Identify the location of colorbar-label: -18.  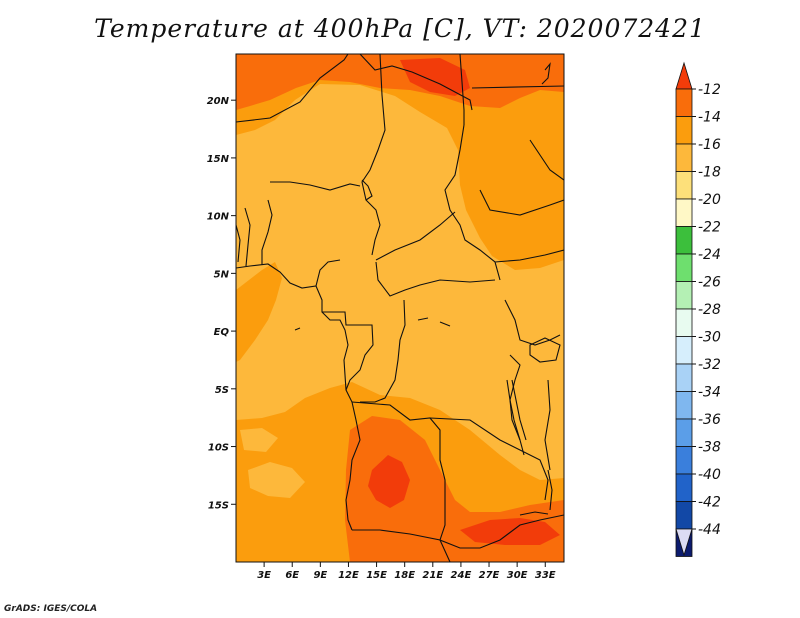
(709, 173).